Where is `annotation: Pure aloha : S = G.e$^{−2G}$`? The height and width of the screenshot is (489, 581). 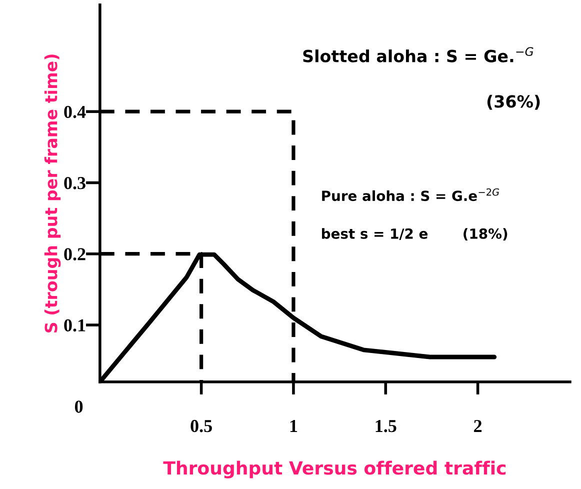 annotation: Pure aloha : S = G.e$^{−2G}$ is located at coordinates (411, 195).